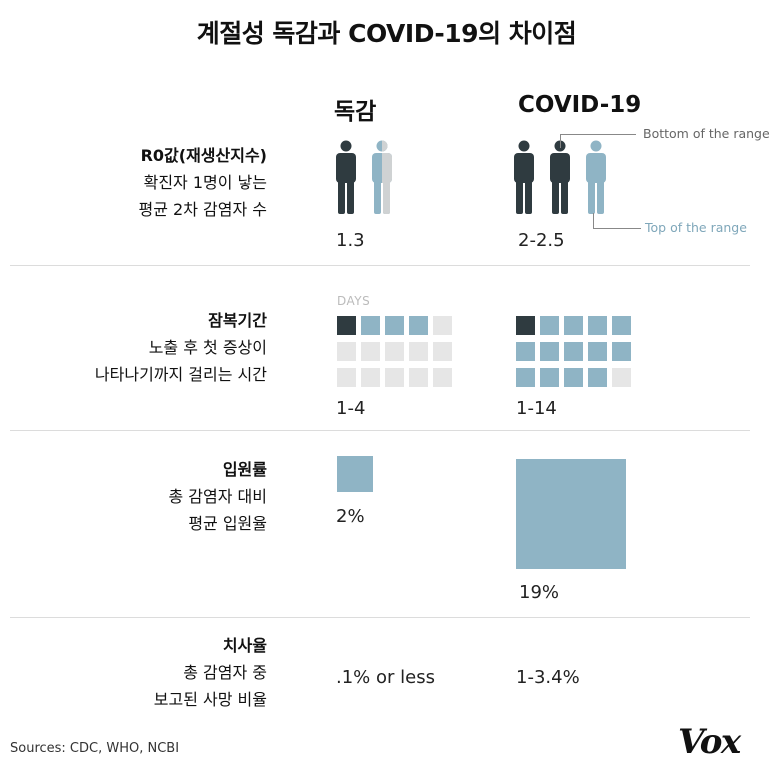 This screenshot has width=773, height=773. What do you see at coordinates (536, 408) in the screenshot?
I see `covid-incubation-value: 1-14` at bounding box center [536, 408].